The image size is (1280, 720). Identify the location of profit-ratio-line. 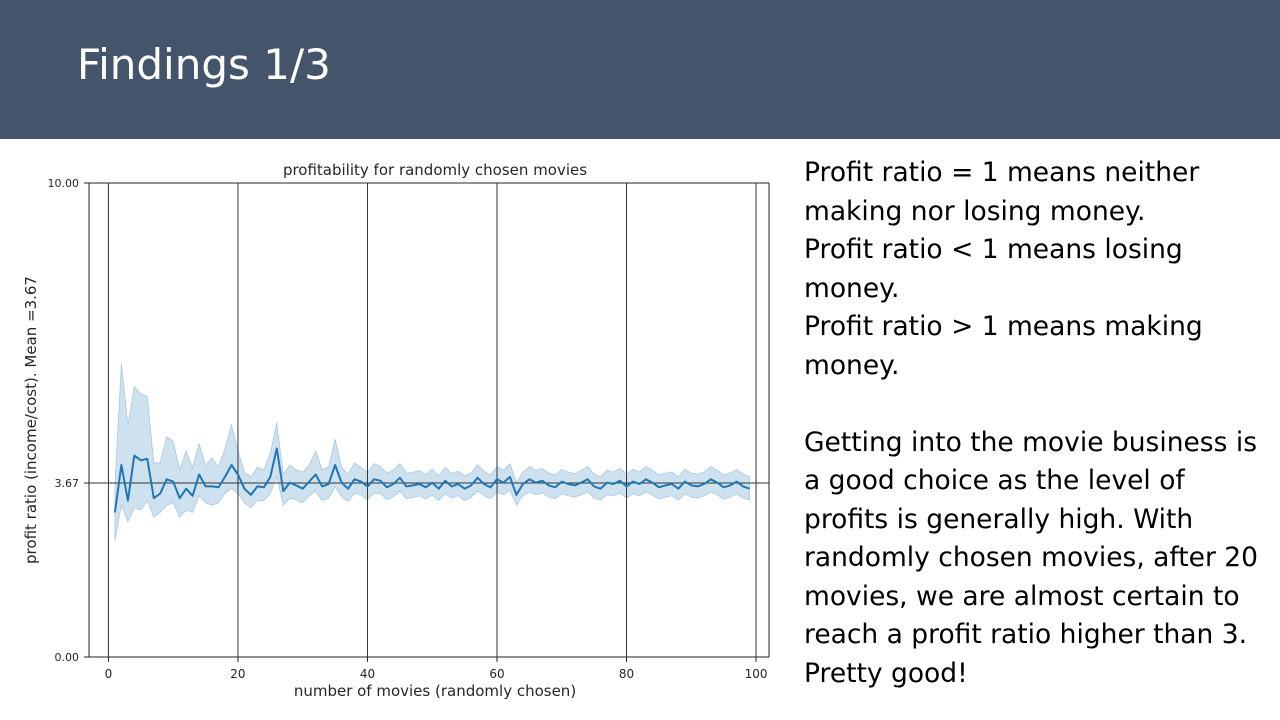
(431, 480).